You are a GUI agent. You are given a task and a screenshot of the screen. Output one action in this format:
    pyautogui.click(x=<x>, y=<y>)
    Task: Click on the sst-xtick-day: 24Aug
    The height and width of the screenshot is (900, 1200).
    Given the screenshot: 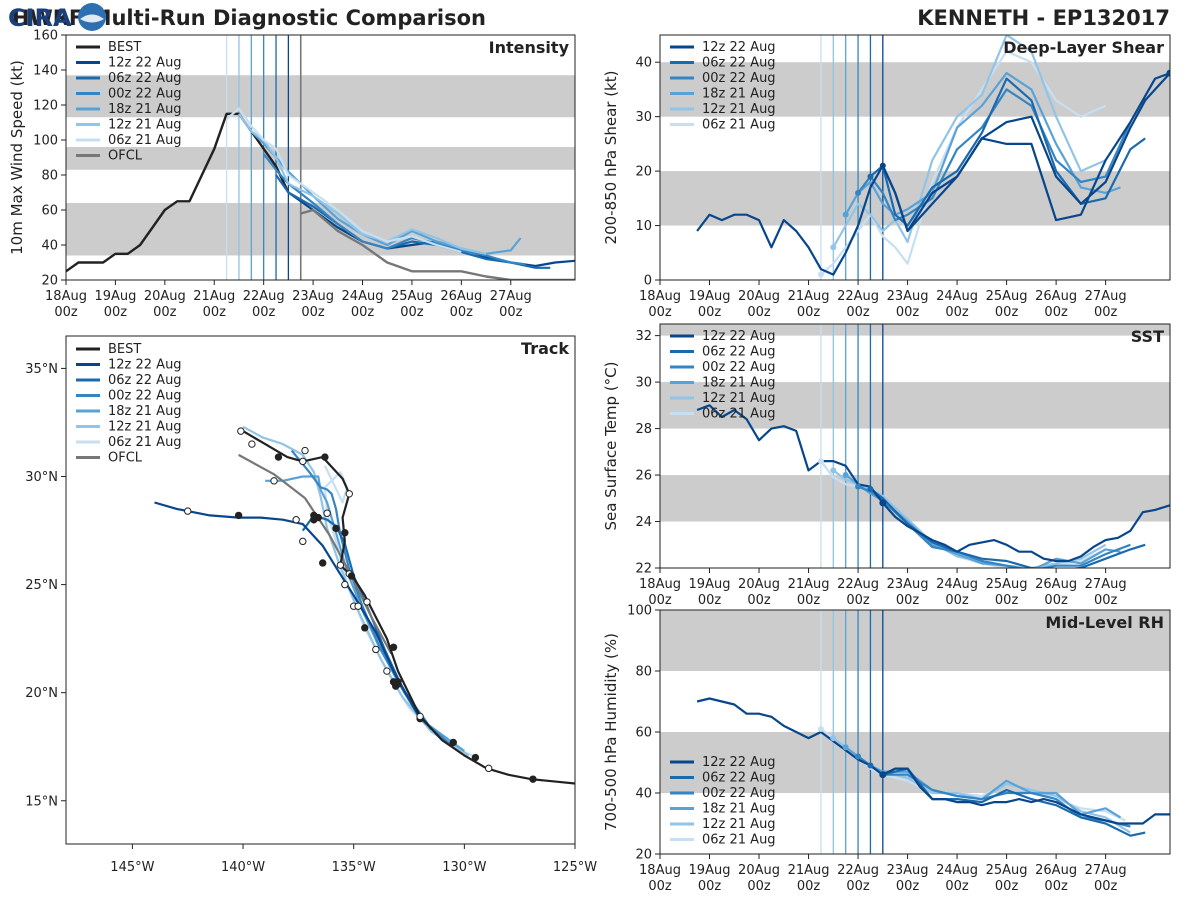 What is the action you would take?
    pyautogui.click(x=957, y=584)
    